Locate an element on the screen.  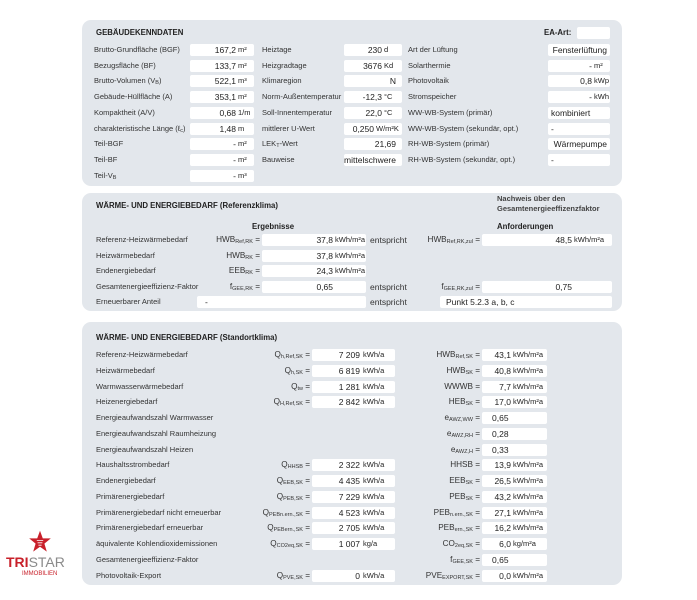
climate-label: Heizgradtage is located at coordinates (284, 66).